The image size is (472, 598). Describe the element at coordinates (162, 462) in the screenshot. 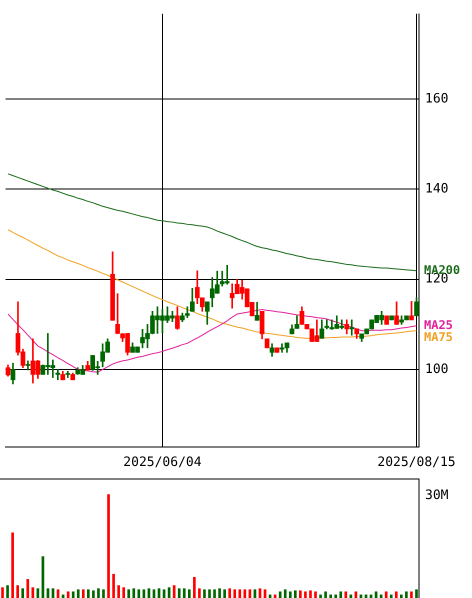

I see `x-tick-label: 2025/06/04` at that location.